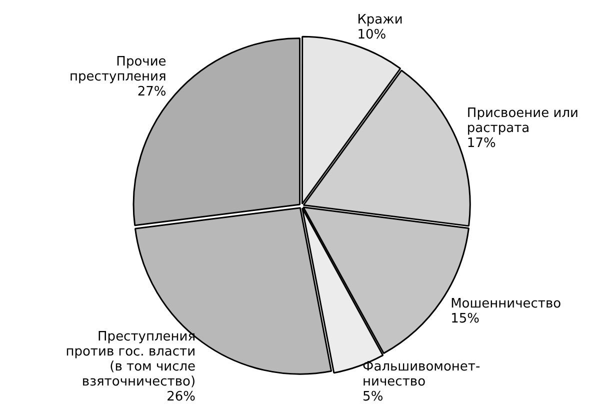  What do you see at coordinates (373, 396) in the screenshot?
I see `data-label: 5%` at bounding box center [373, 396].